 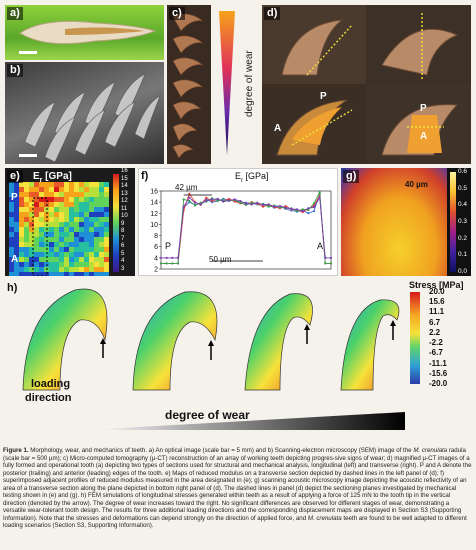 What do you see at coordinates (351, 176) in the screenshot?
I see `panel-label-g: g)` at bounding box center [351, 176].